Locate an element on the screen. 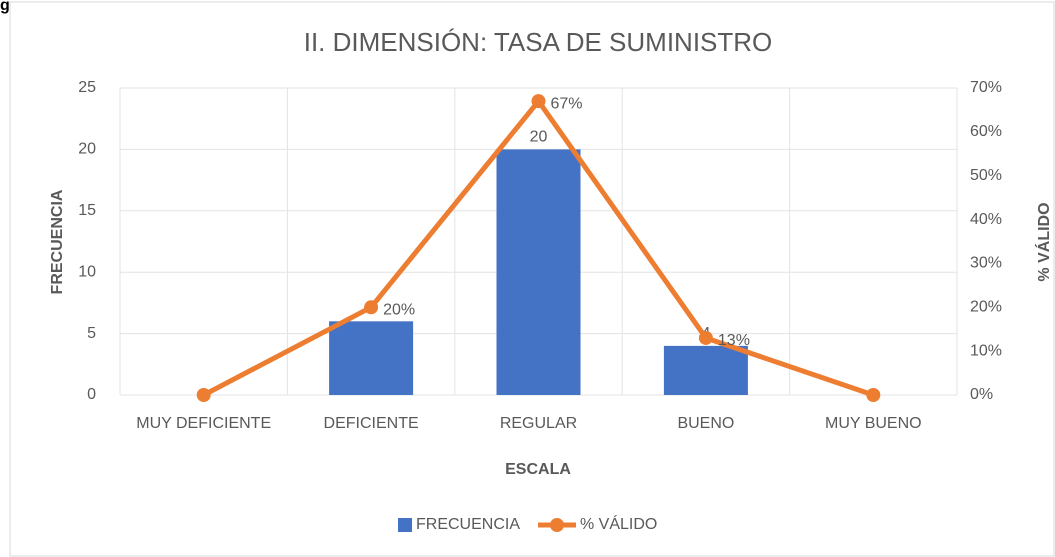 The image size is (1055, 557). y2-tick-label: 30% is located at coordinates (986, 263).